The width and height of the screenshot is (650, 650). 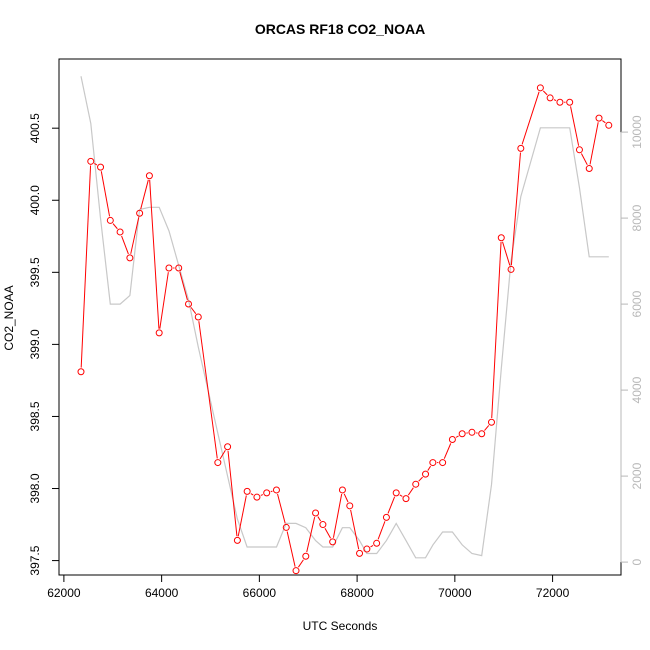 What do you see at coordinates (357, 593) in the screenshot?
I see `x-tick-label: 68000` at bounding box center [357, 593].